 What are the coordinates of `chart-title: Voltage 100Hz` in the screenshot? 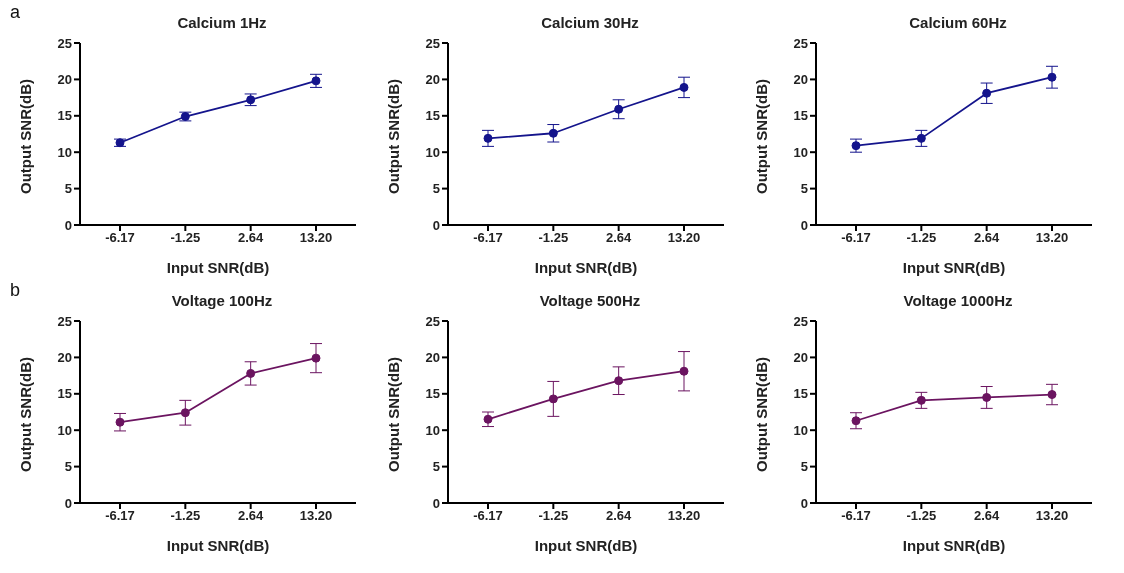 It's located at (222, 300).